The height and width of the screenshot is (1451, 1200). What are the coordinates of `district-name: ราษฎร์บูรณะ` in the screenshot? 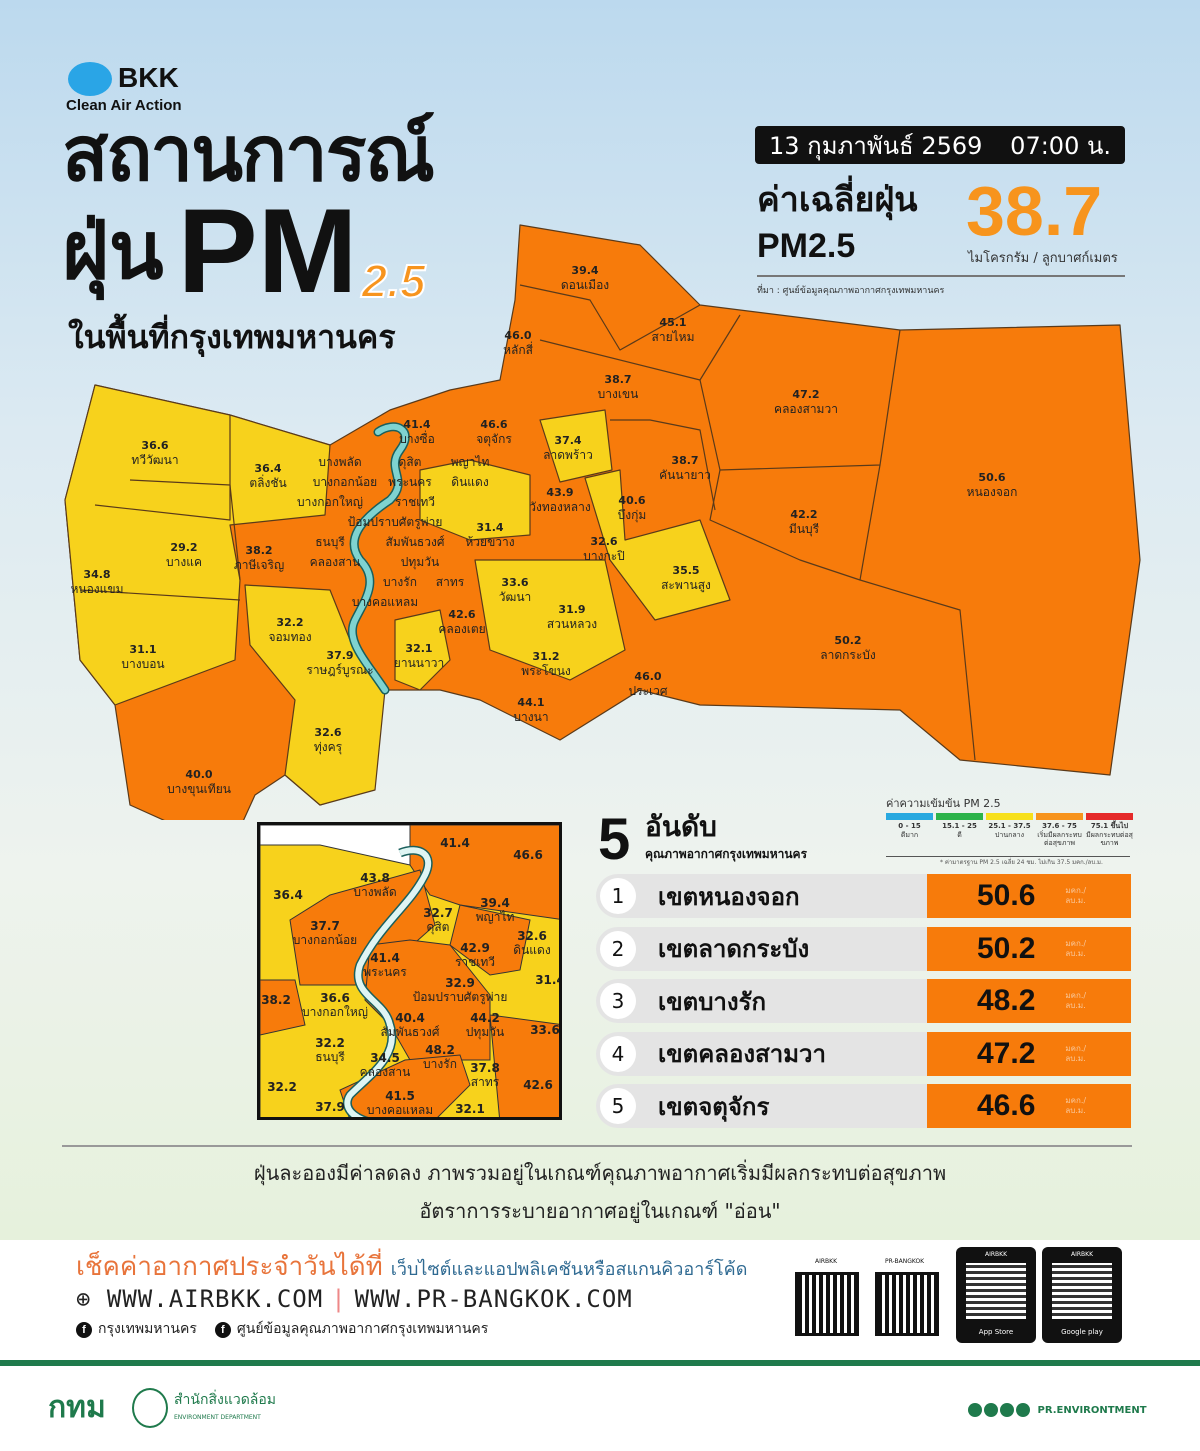 It's located at (340, 670).